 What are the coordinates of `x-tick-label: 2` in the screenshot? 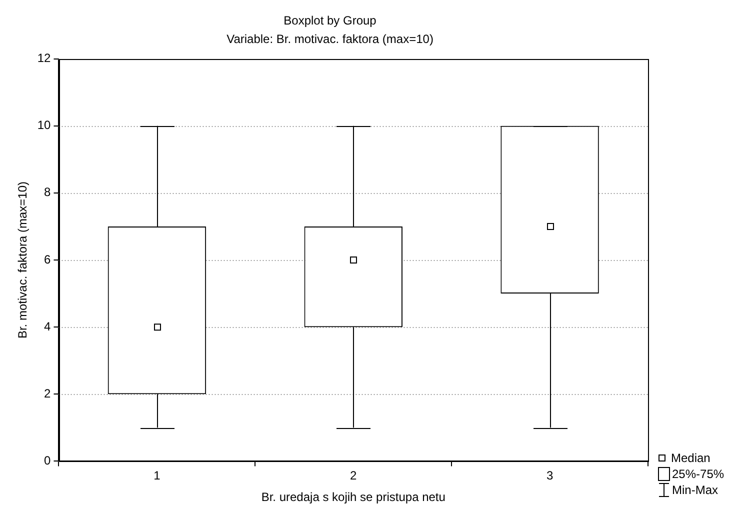 It's located at (354, 475).